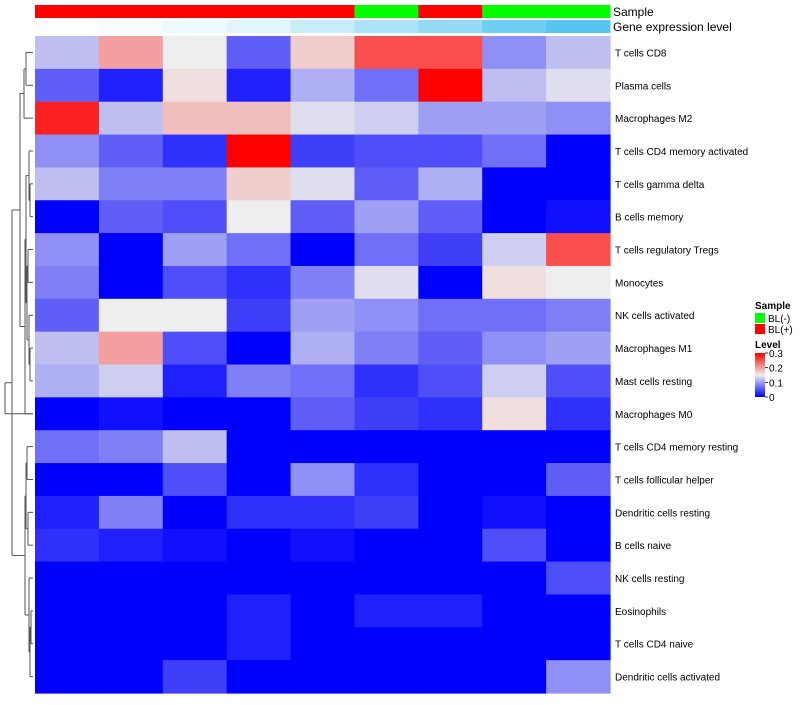 The width and height of the screenshot is (800, 705). I want to click on legend-level-colorbar, so click(760, 375).